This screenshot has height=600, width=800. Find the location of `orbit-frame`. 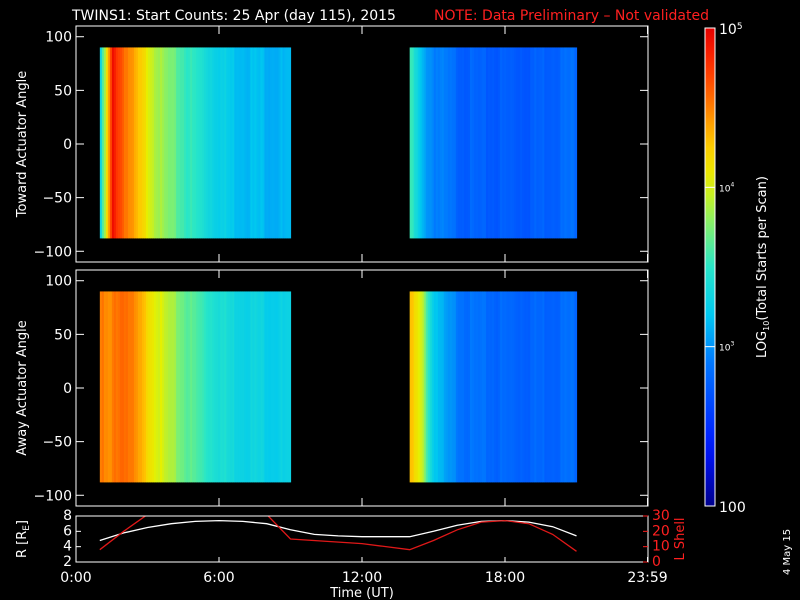

orbit-frame is located at coordinates (362, 539).